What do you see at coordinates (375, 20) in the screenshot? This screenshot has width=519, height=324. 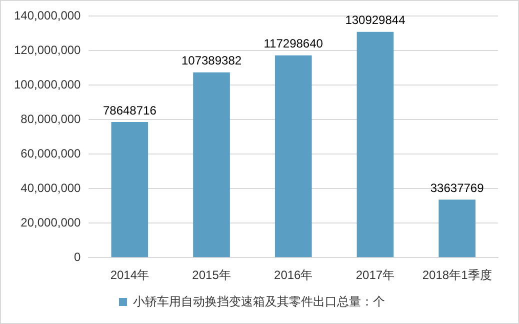 I see `data-label: 130929844` at bounding box center [375, 20].